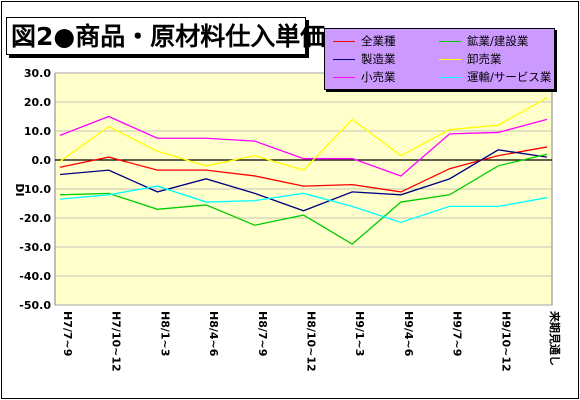  Describe the element at coordinates (213, 334) in the screenshot. I see `x-tick-label: H8/4~6` at that location.